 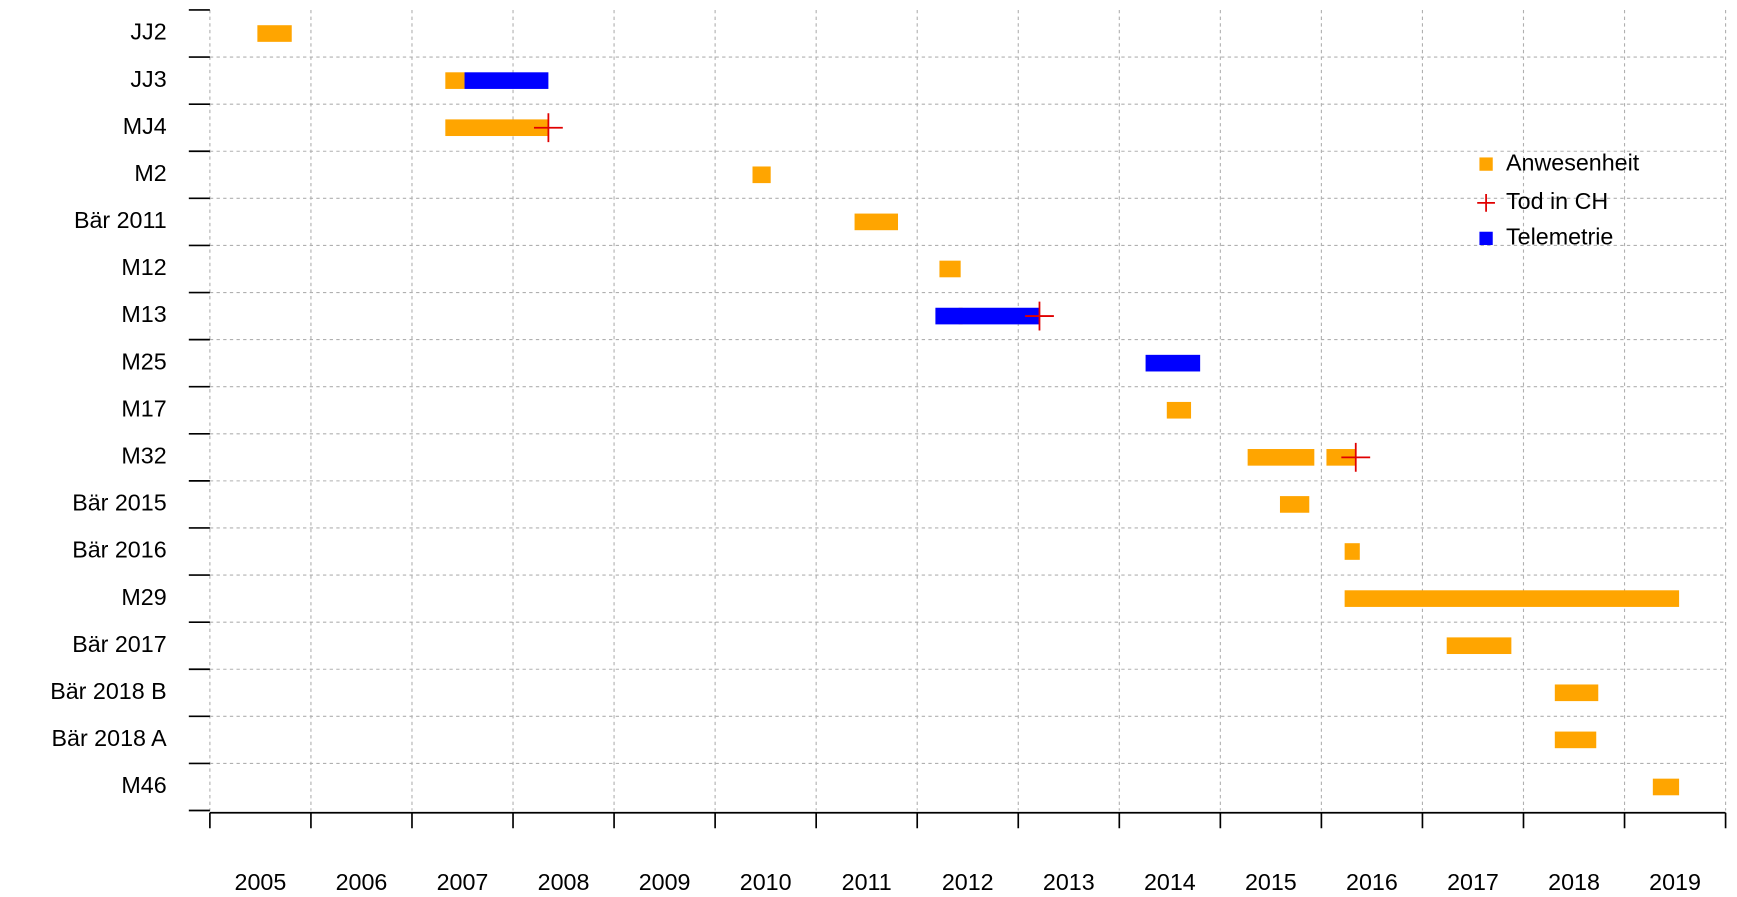 I want to click on x-tick-label: 2007, so click(x=463, y=882).